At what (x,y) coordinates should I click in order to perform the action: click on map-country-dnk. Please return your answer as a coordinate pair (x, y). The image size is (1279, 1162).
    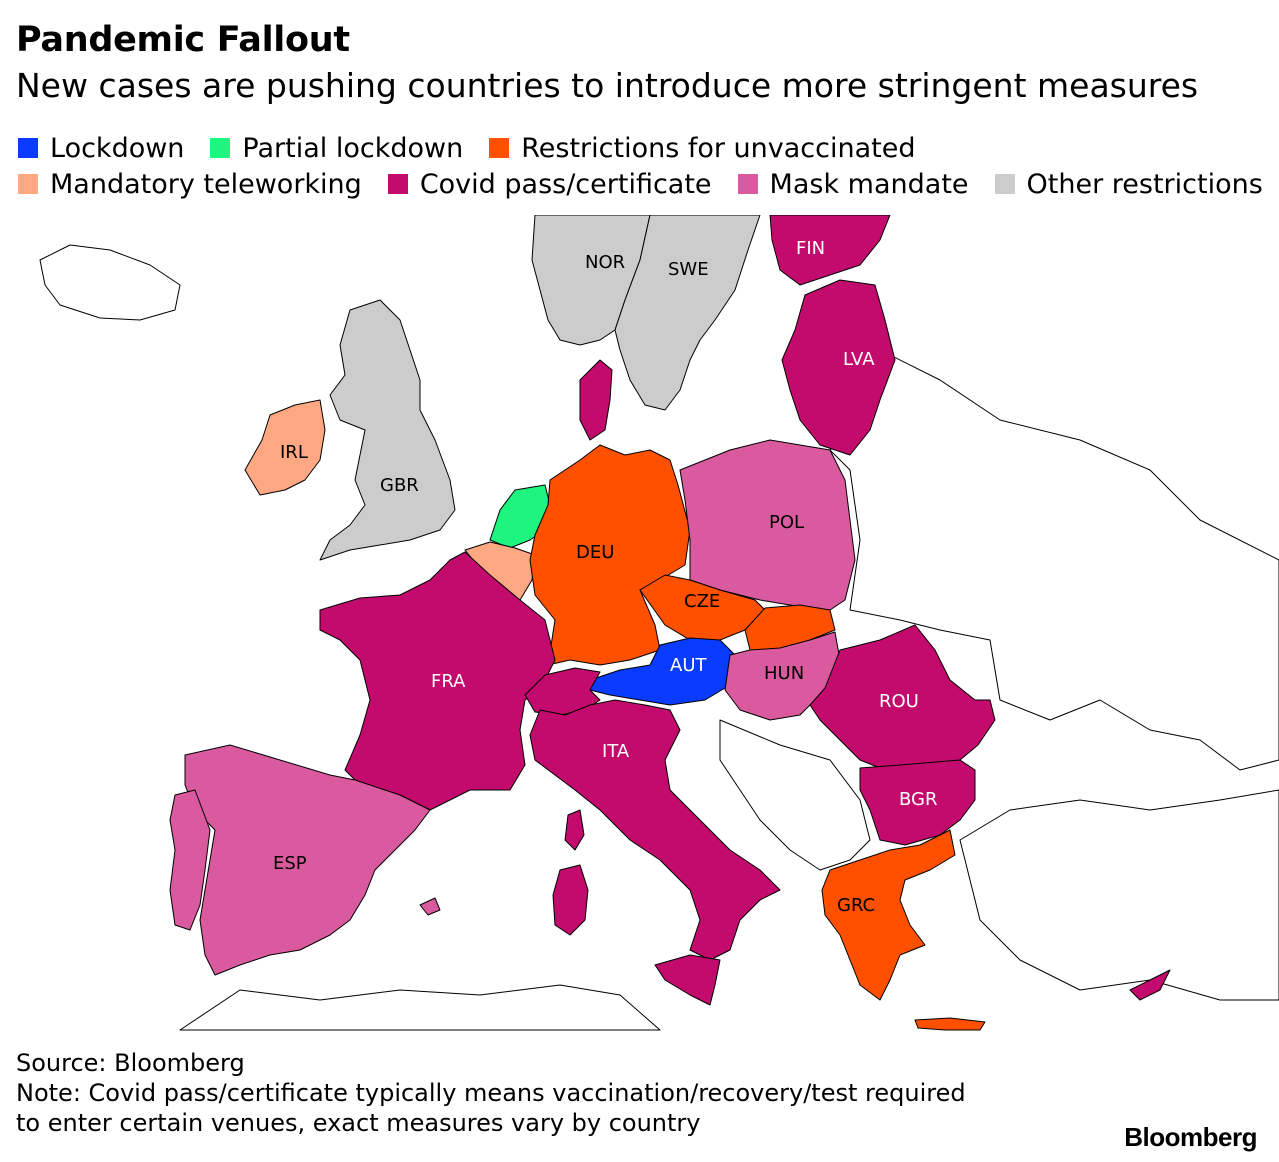
    Looking at the image, I should click on (596, 400).